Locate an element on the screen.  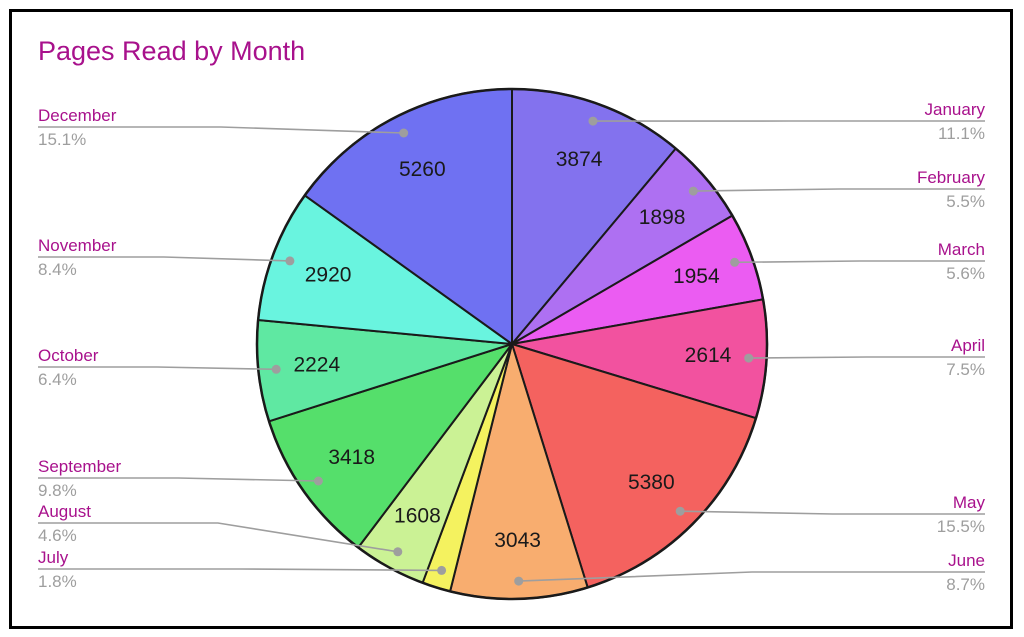
callout-month-label: March is located at coordinates (961, 249).